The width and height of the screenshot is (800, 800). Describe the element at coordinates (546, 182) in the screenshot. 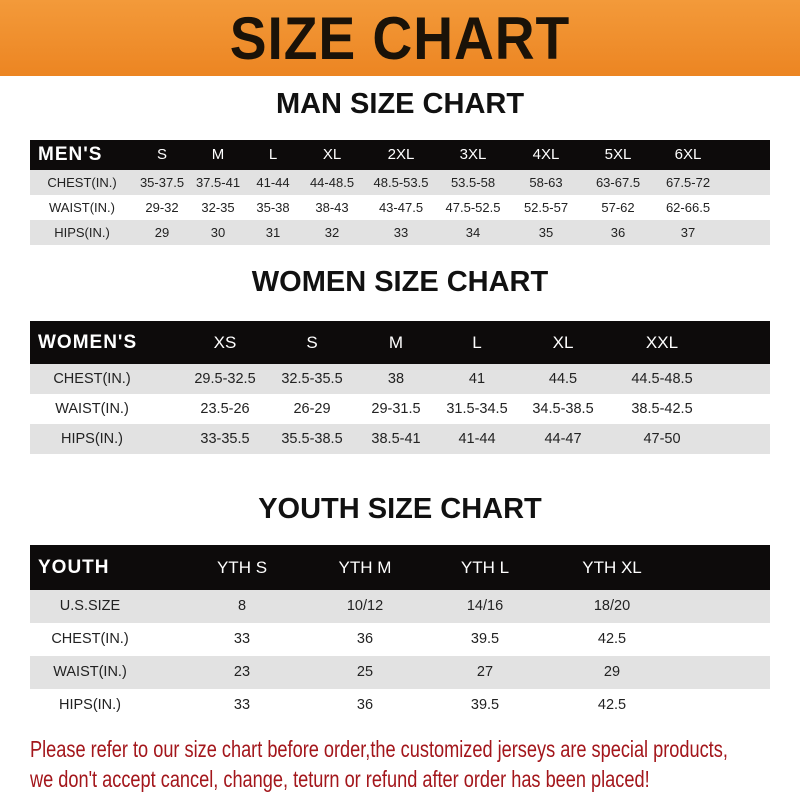

I see `men-table-cell: 58-63` at that location.